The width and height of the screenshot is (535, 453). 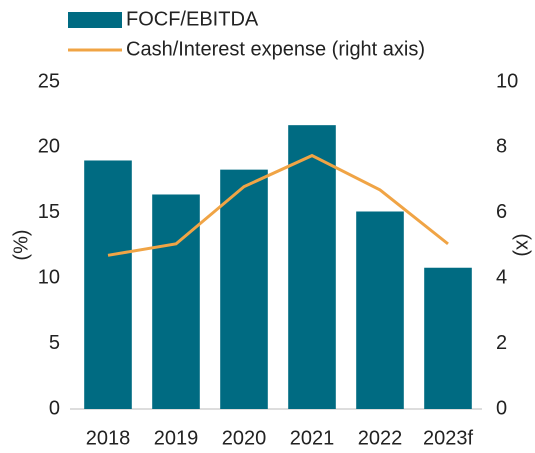 What do you see at coordinates (95, 20) in the screenshot?
I see `legend-swatch` at bounding box center [95, 20].